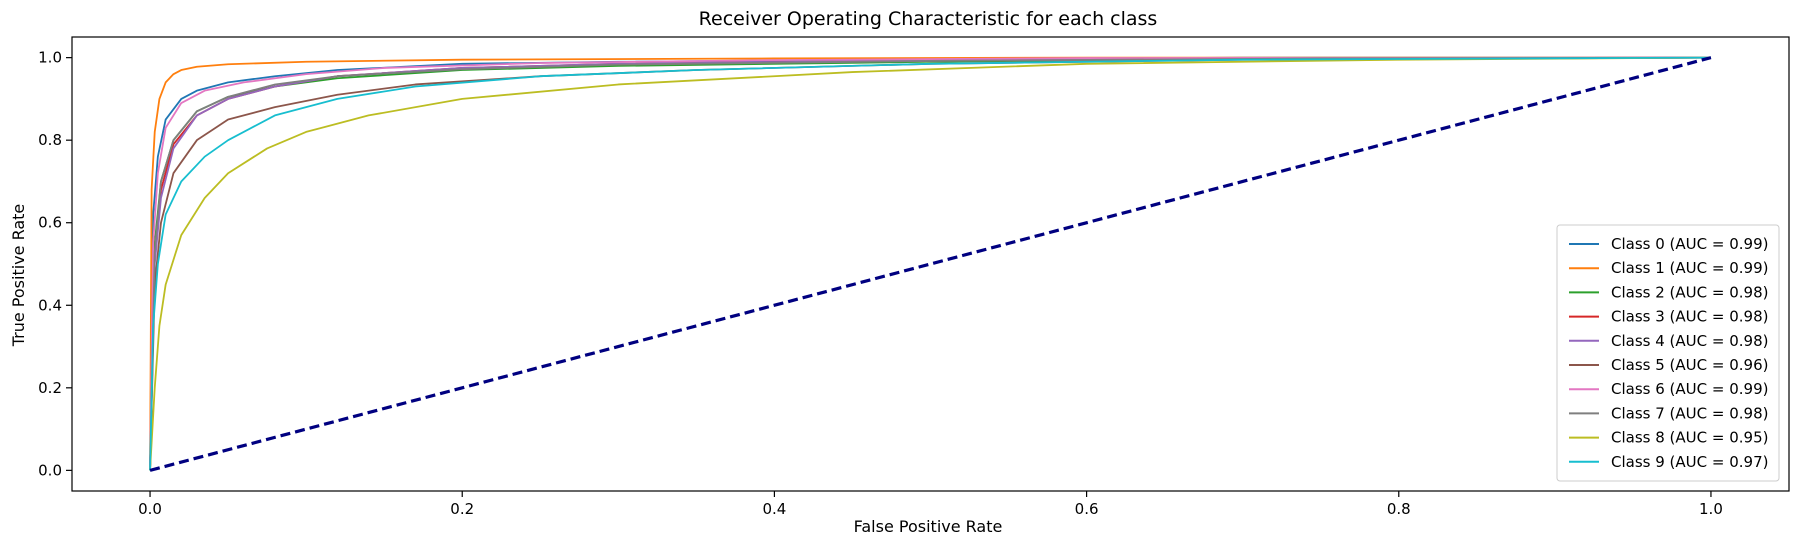 This screenshot has width=1796, height=547. Describe the element at coordinates (1689, 438) in the screenshot. I see `legend-entry-label: Class 8 (AUC = 0.95)` at that location.